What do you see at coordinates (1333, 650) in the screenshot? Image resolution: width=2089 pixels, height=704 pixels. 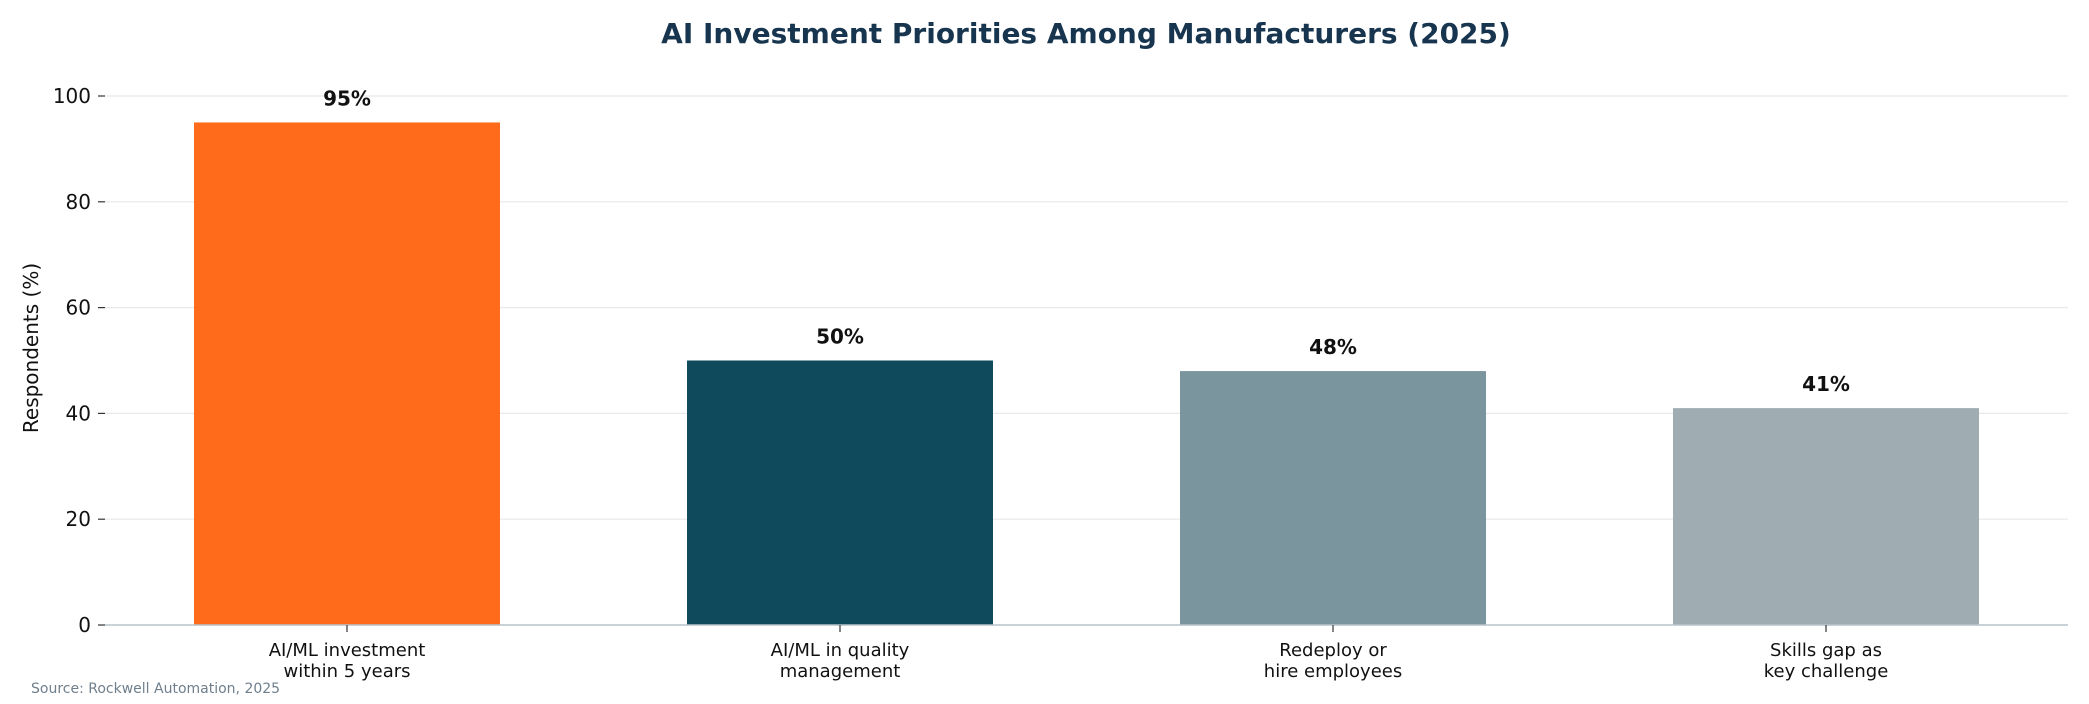 I see `x-tick-label-line: Redeploy or` at bounding box center [1333, 650].